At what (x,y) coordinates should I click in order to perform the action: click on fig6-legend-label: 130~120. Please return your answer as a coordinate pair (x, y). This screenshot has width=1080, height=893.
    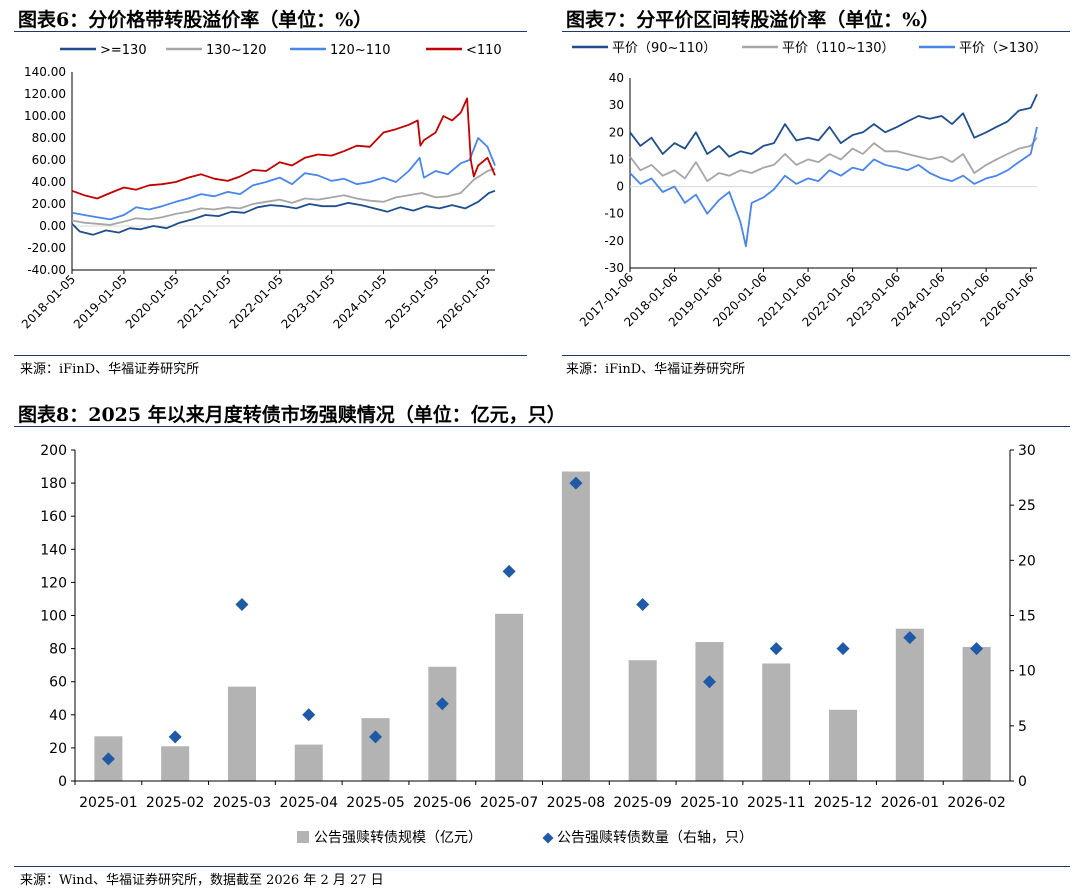
    Looking at the image, I should click on (236, 50).